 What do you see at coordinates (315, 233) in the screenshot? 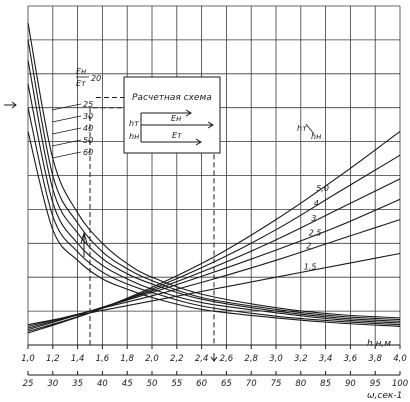
I see `lower-curve-label-2,5: 2,5` at bounding box center [315, 233].